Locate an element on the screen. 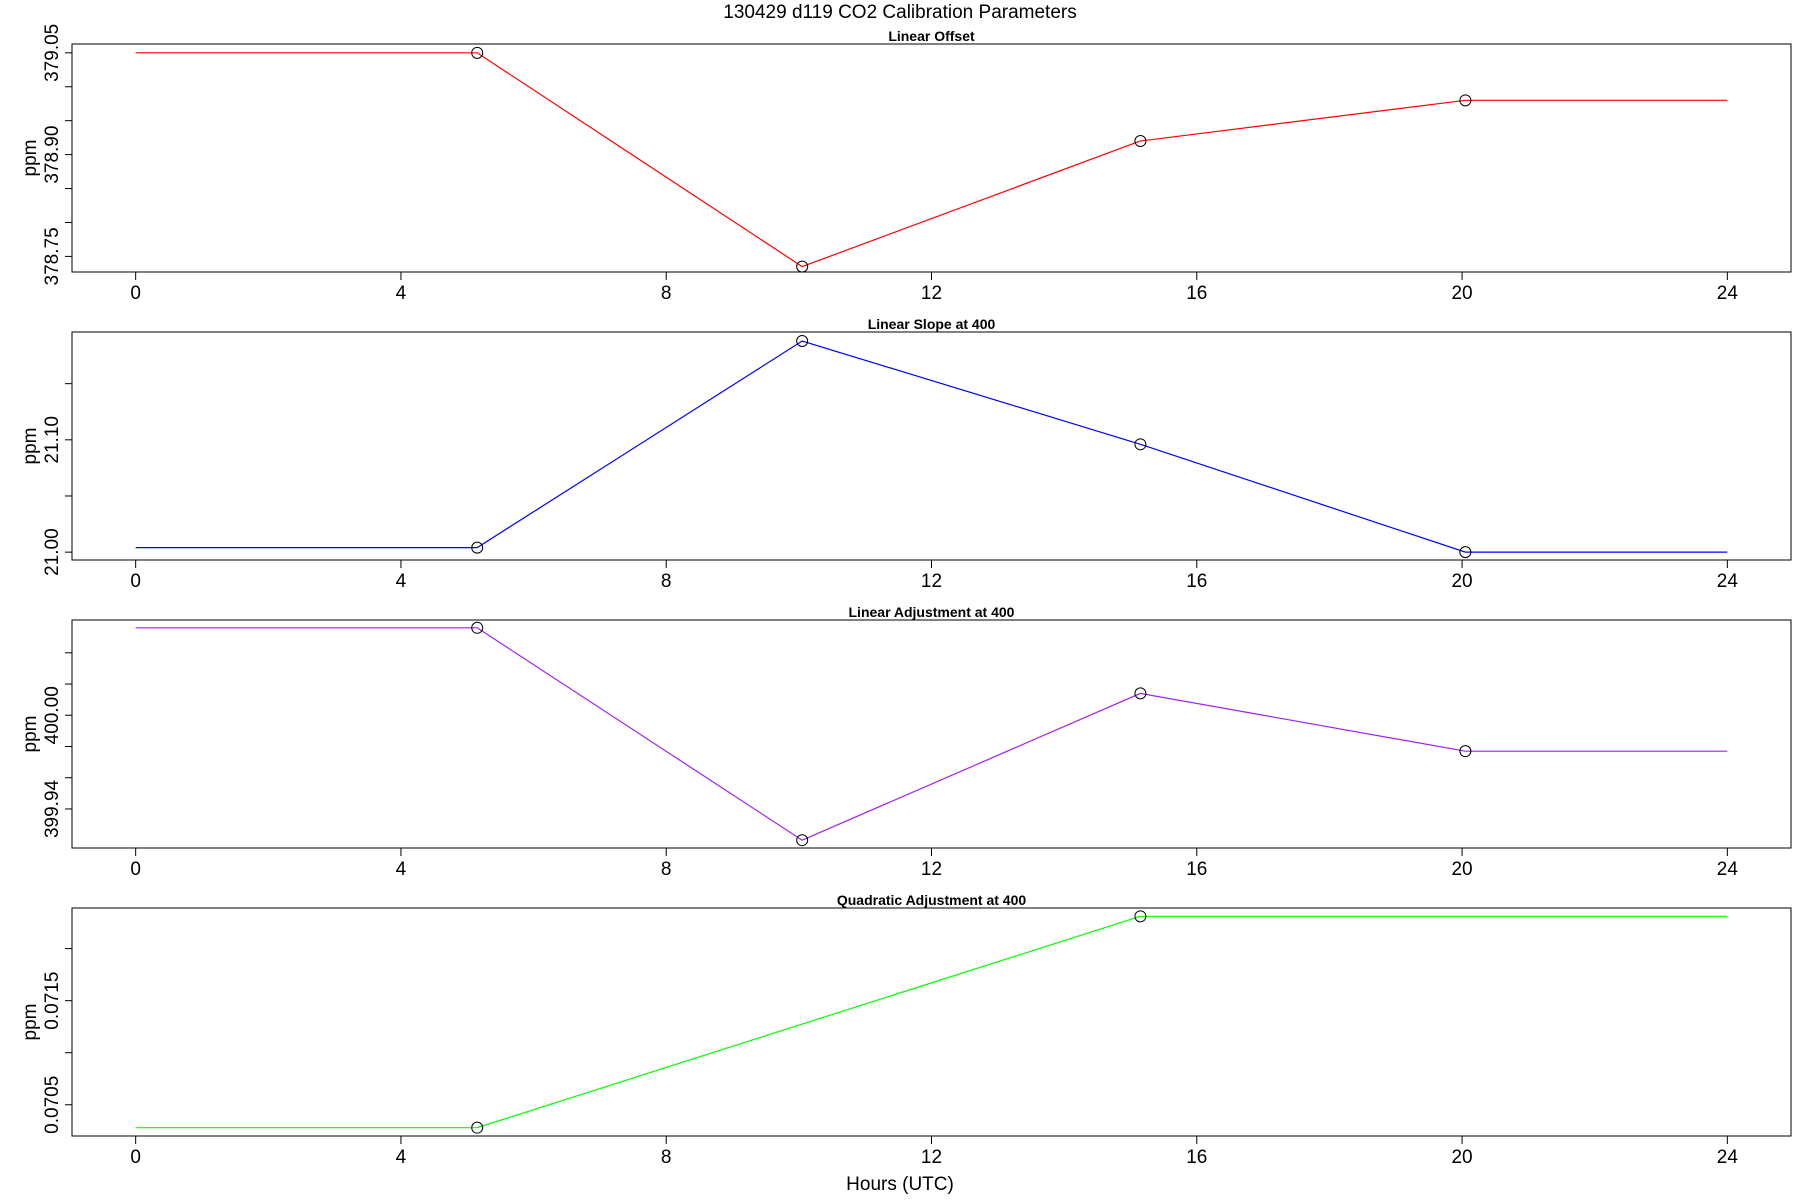 The width and height of the screenshot is (1800, 1200). y-tick-label: 378.75 is located at coordinates (52, 256).